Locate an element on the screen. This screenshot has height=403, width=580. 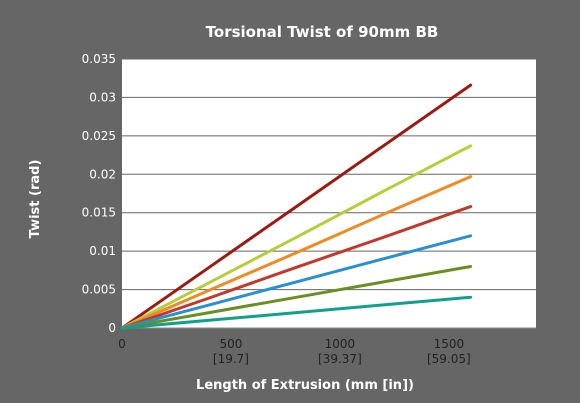
chart-title: Torsional Twist of 90mm BB is located at coordinates (322, 32).